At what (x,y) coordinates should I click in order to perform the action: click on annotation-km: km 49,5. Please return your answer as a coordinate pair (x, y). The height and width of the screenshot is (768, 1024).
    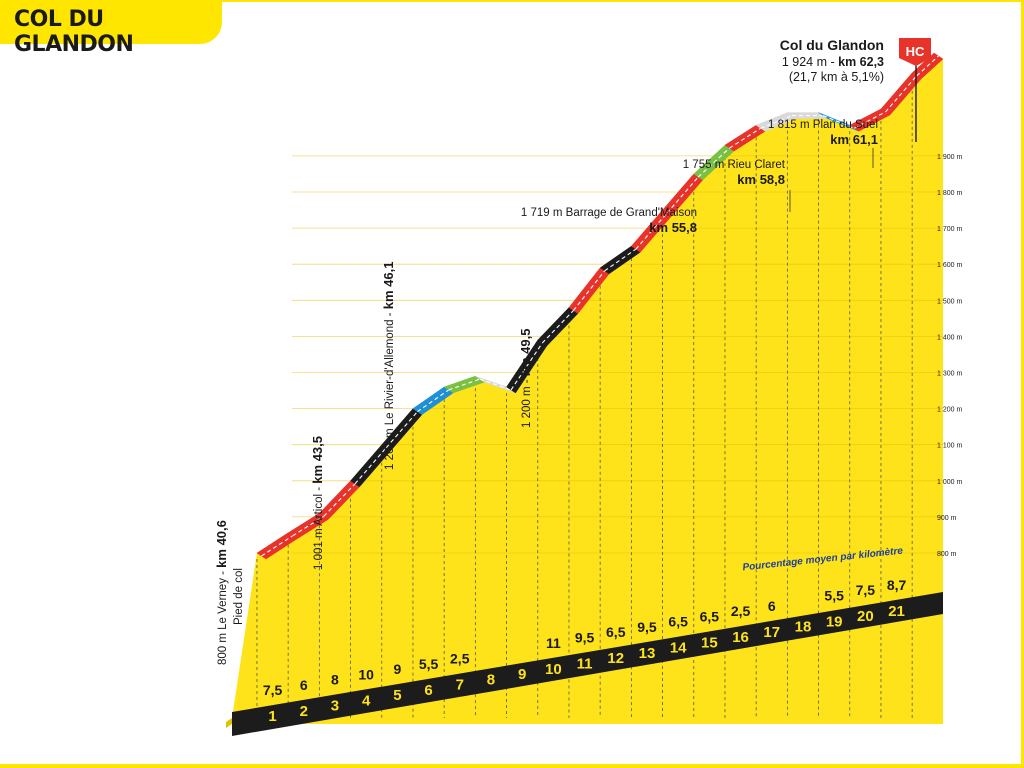
    Looking at the image, I should click on (525, 353).